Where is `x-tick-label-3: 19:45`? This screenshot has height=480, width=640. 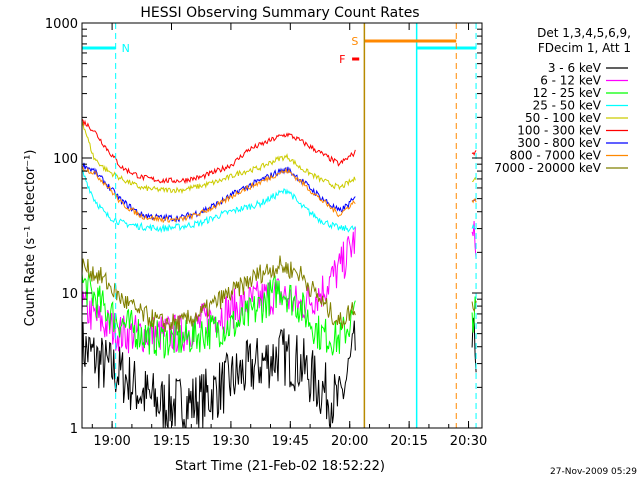 x-tick-label-3: 19:45 is located at coordinates (290, 441).